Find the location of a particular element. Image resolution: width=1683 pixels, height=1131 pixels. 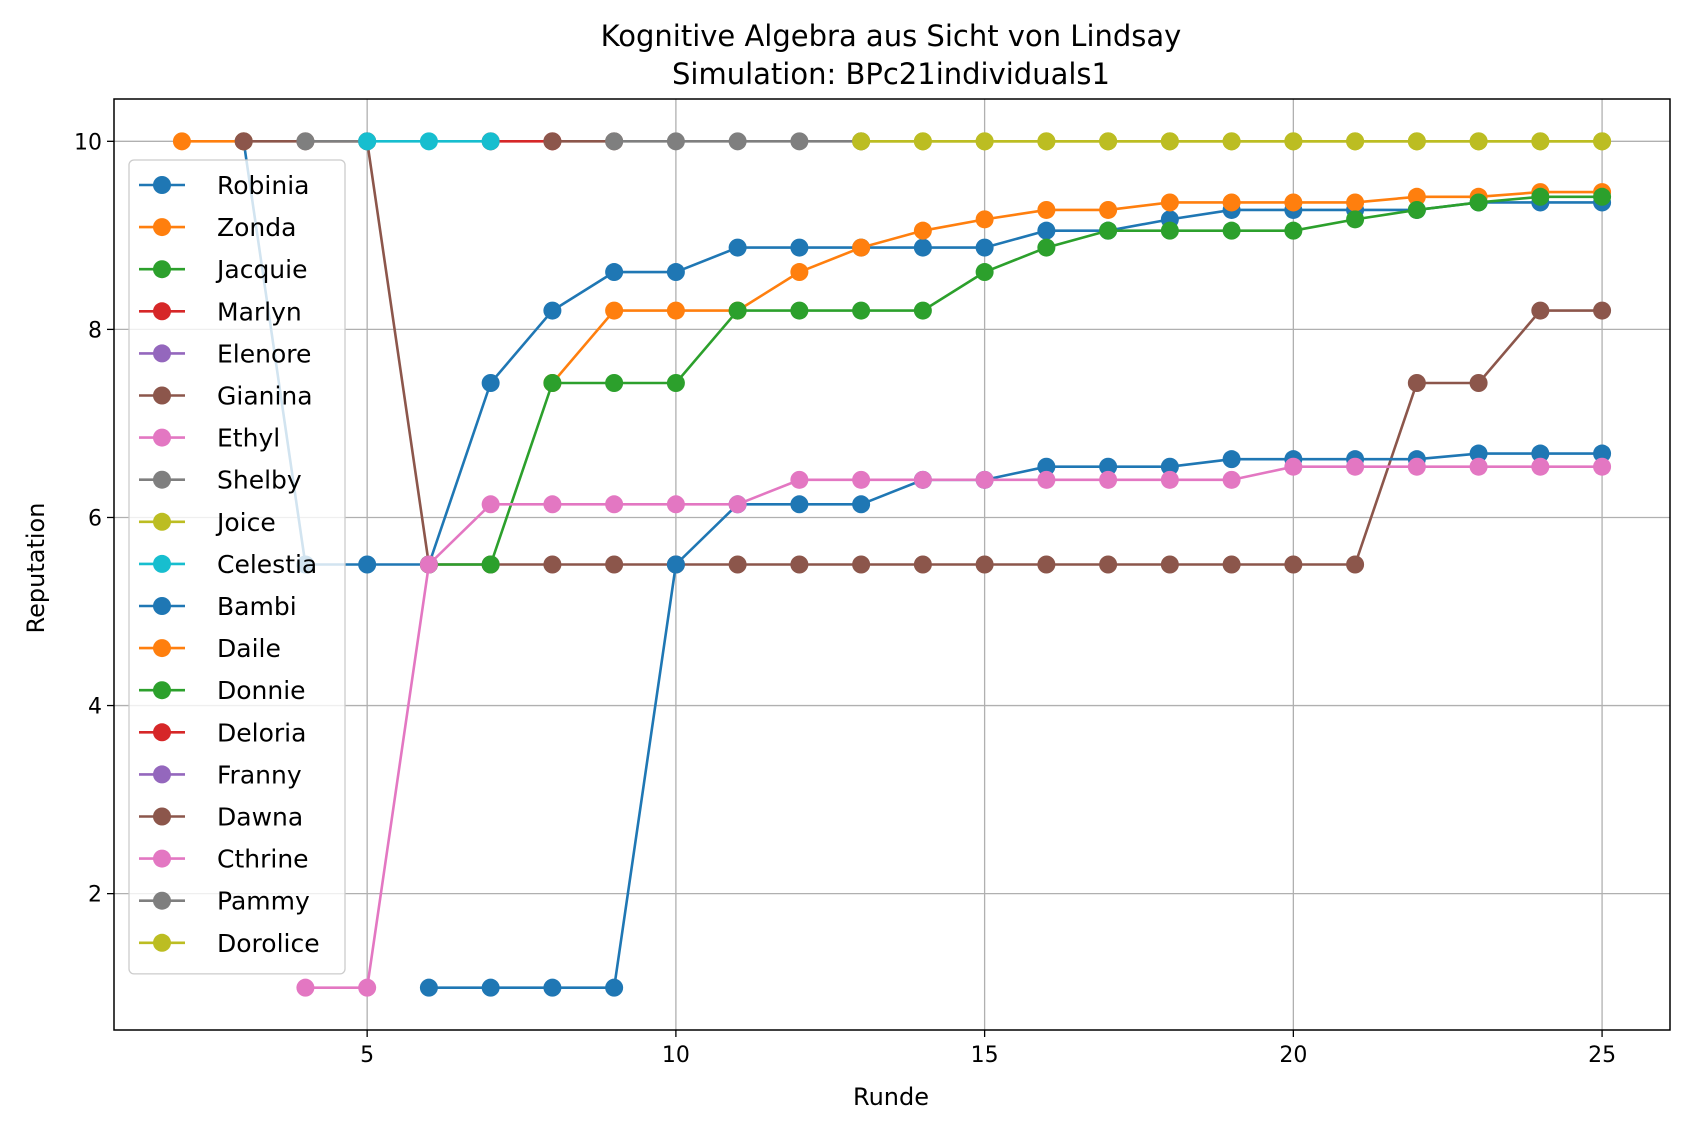

legend-label-pammy: Pammy is located at coordinates (263, 901).